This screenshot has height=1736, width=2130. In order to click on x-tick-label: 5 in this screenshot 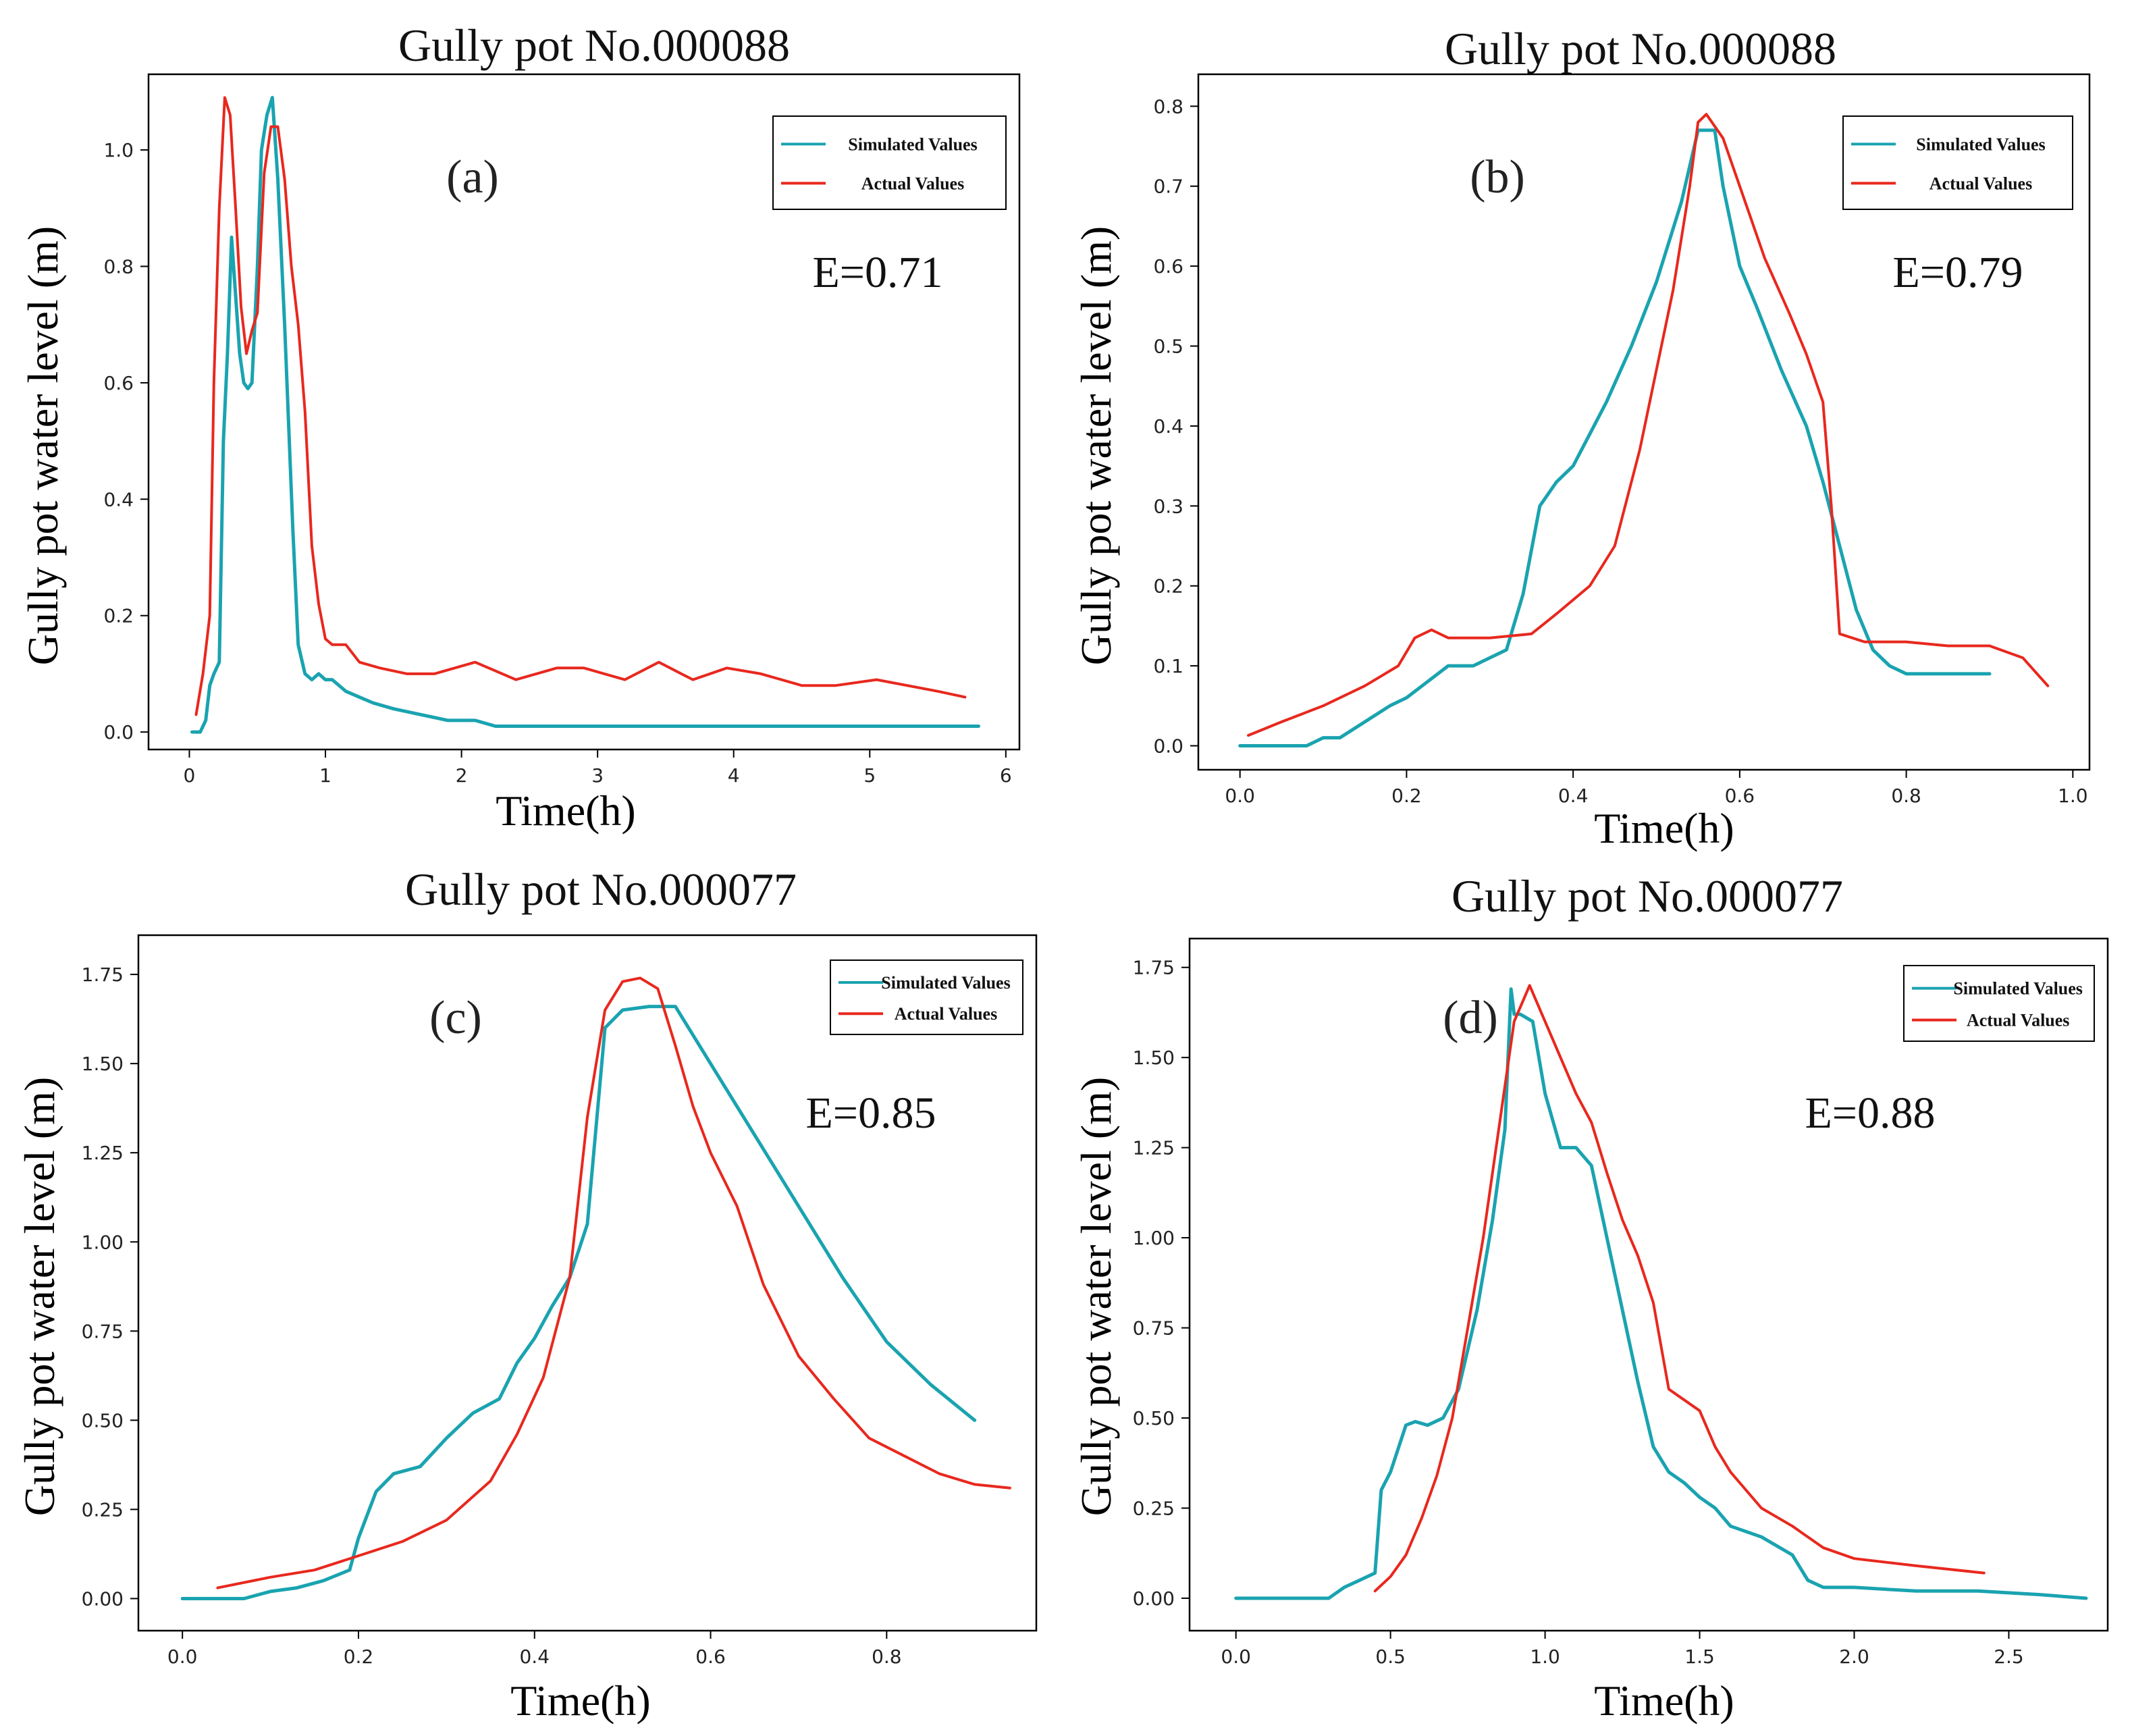, I will do `click(869, 776)`.